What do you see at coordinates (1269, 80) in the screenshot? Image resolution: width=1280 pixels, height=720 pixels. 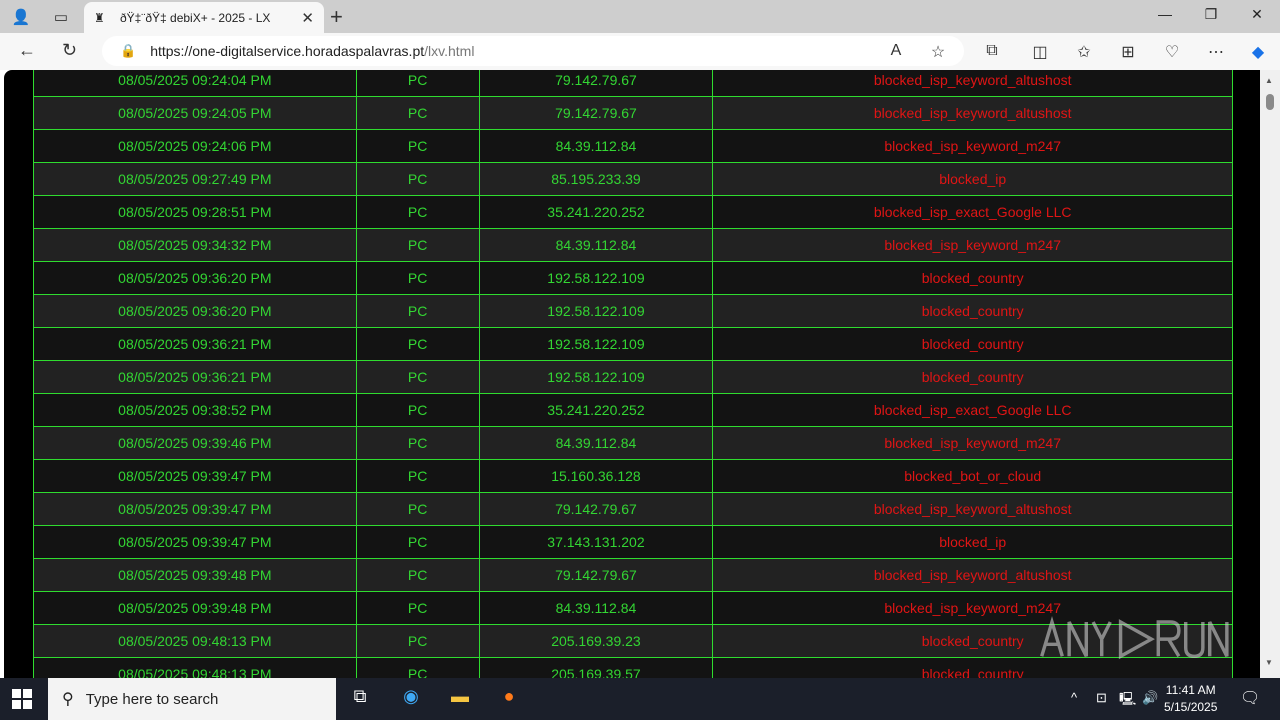 I see `scroll-up-icon: ▲` at bounding box center [1269, 80].